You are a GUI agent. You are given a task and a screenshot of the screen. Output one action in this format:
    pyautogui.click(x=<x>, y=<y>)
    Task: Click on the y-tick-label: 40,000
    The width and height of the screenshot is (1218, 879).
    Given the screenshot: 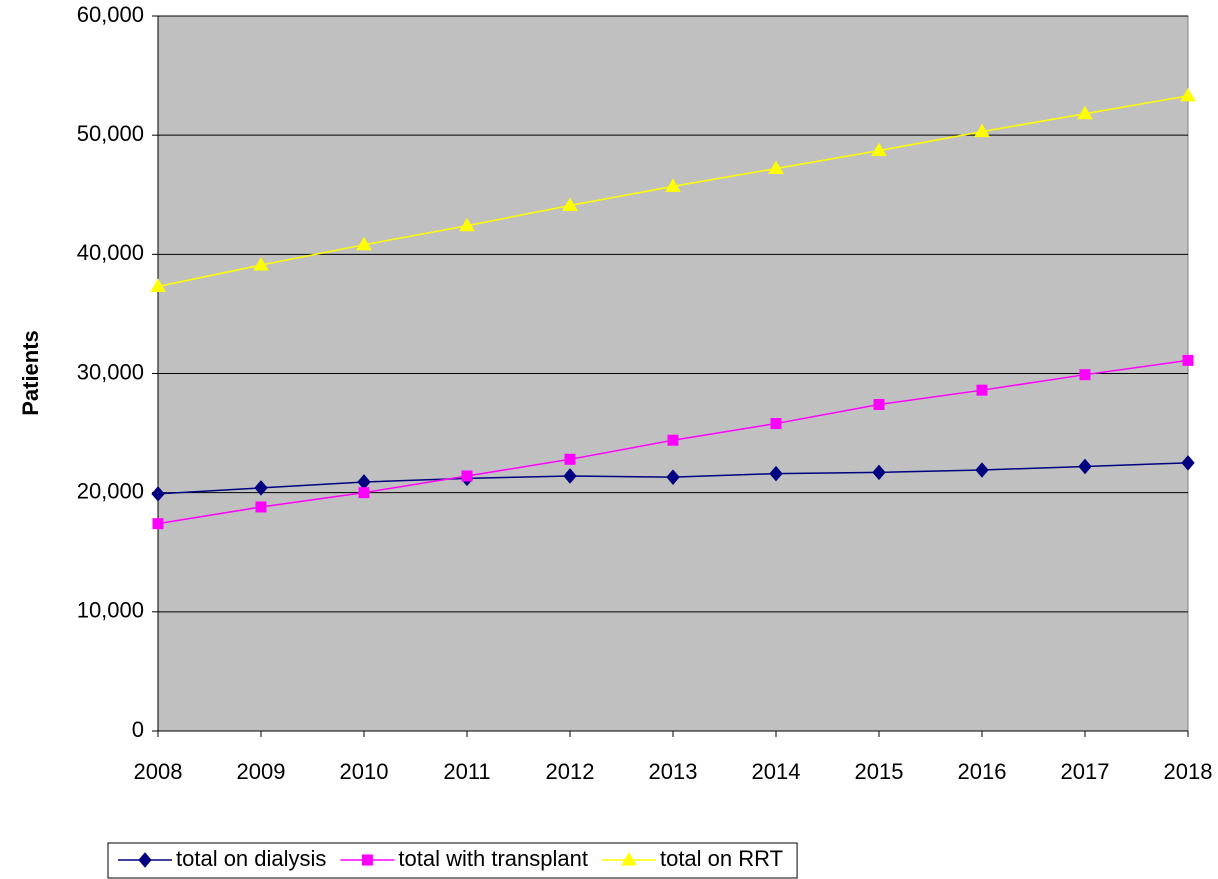 What is the action you would take?
    pyautogui.click(x=110, y=252)
    